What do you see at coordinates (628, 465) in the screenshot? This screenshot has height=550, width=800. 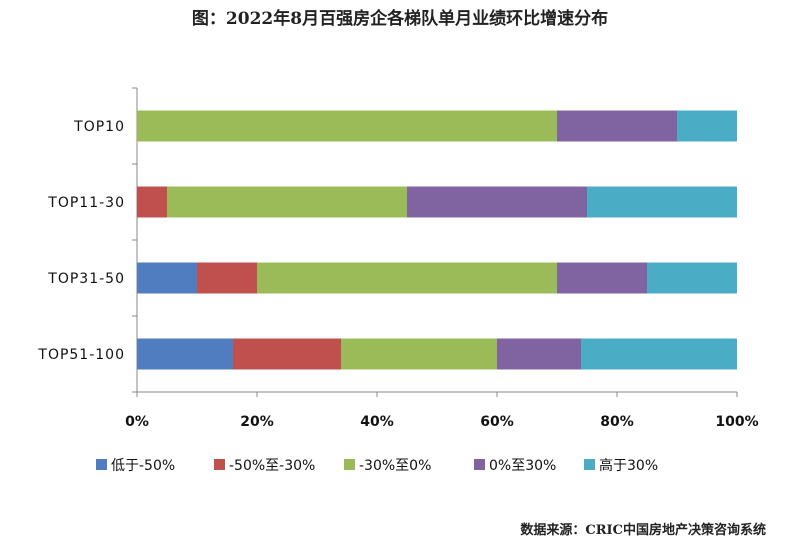 I see `legend-label: 高于30%` at bounding box center [628, 465].